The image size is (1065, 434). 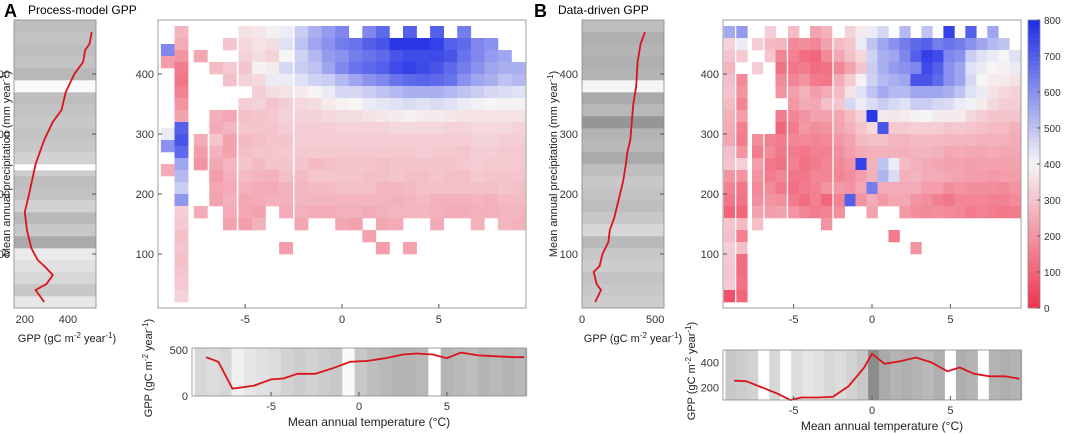 I want to click on x-tick-label: -5, so click(x=794, y=320).